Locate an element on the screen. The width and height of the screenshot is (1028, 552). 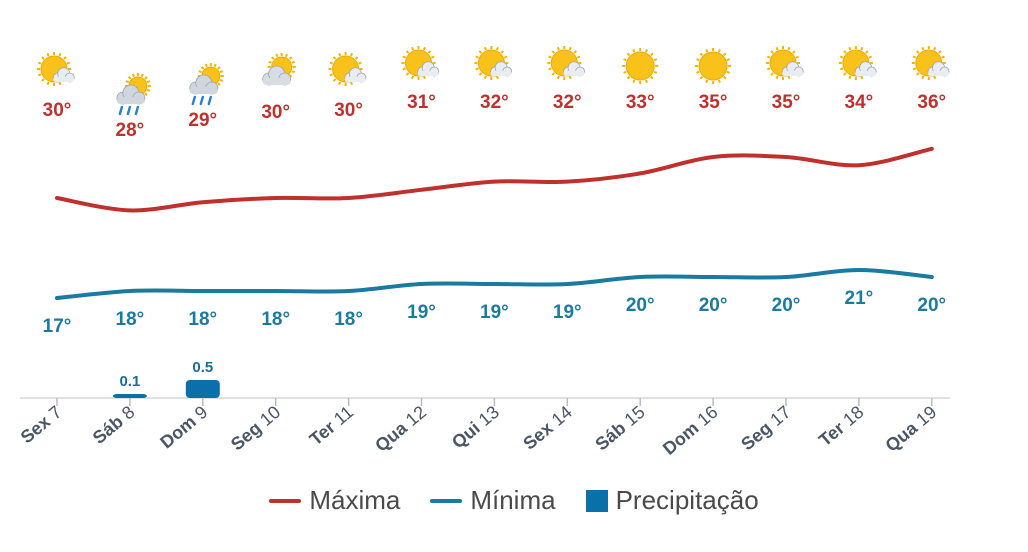
legend-label-max: Máxima is located at coordinates (355, 500).